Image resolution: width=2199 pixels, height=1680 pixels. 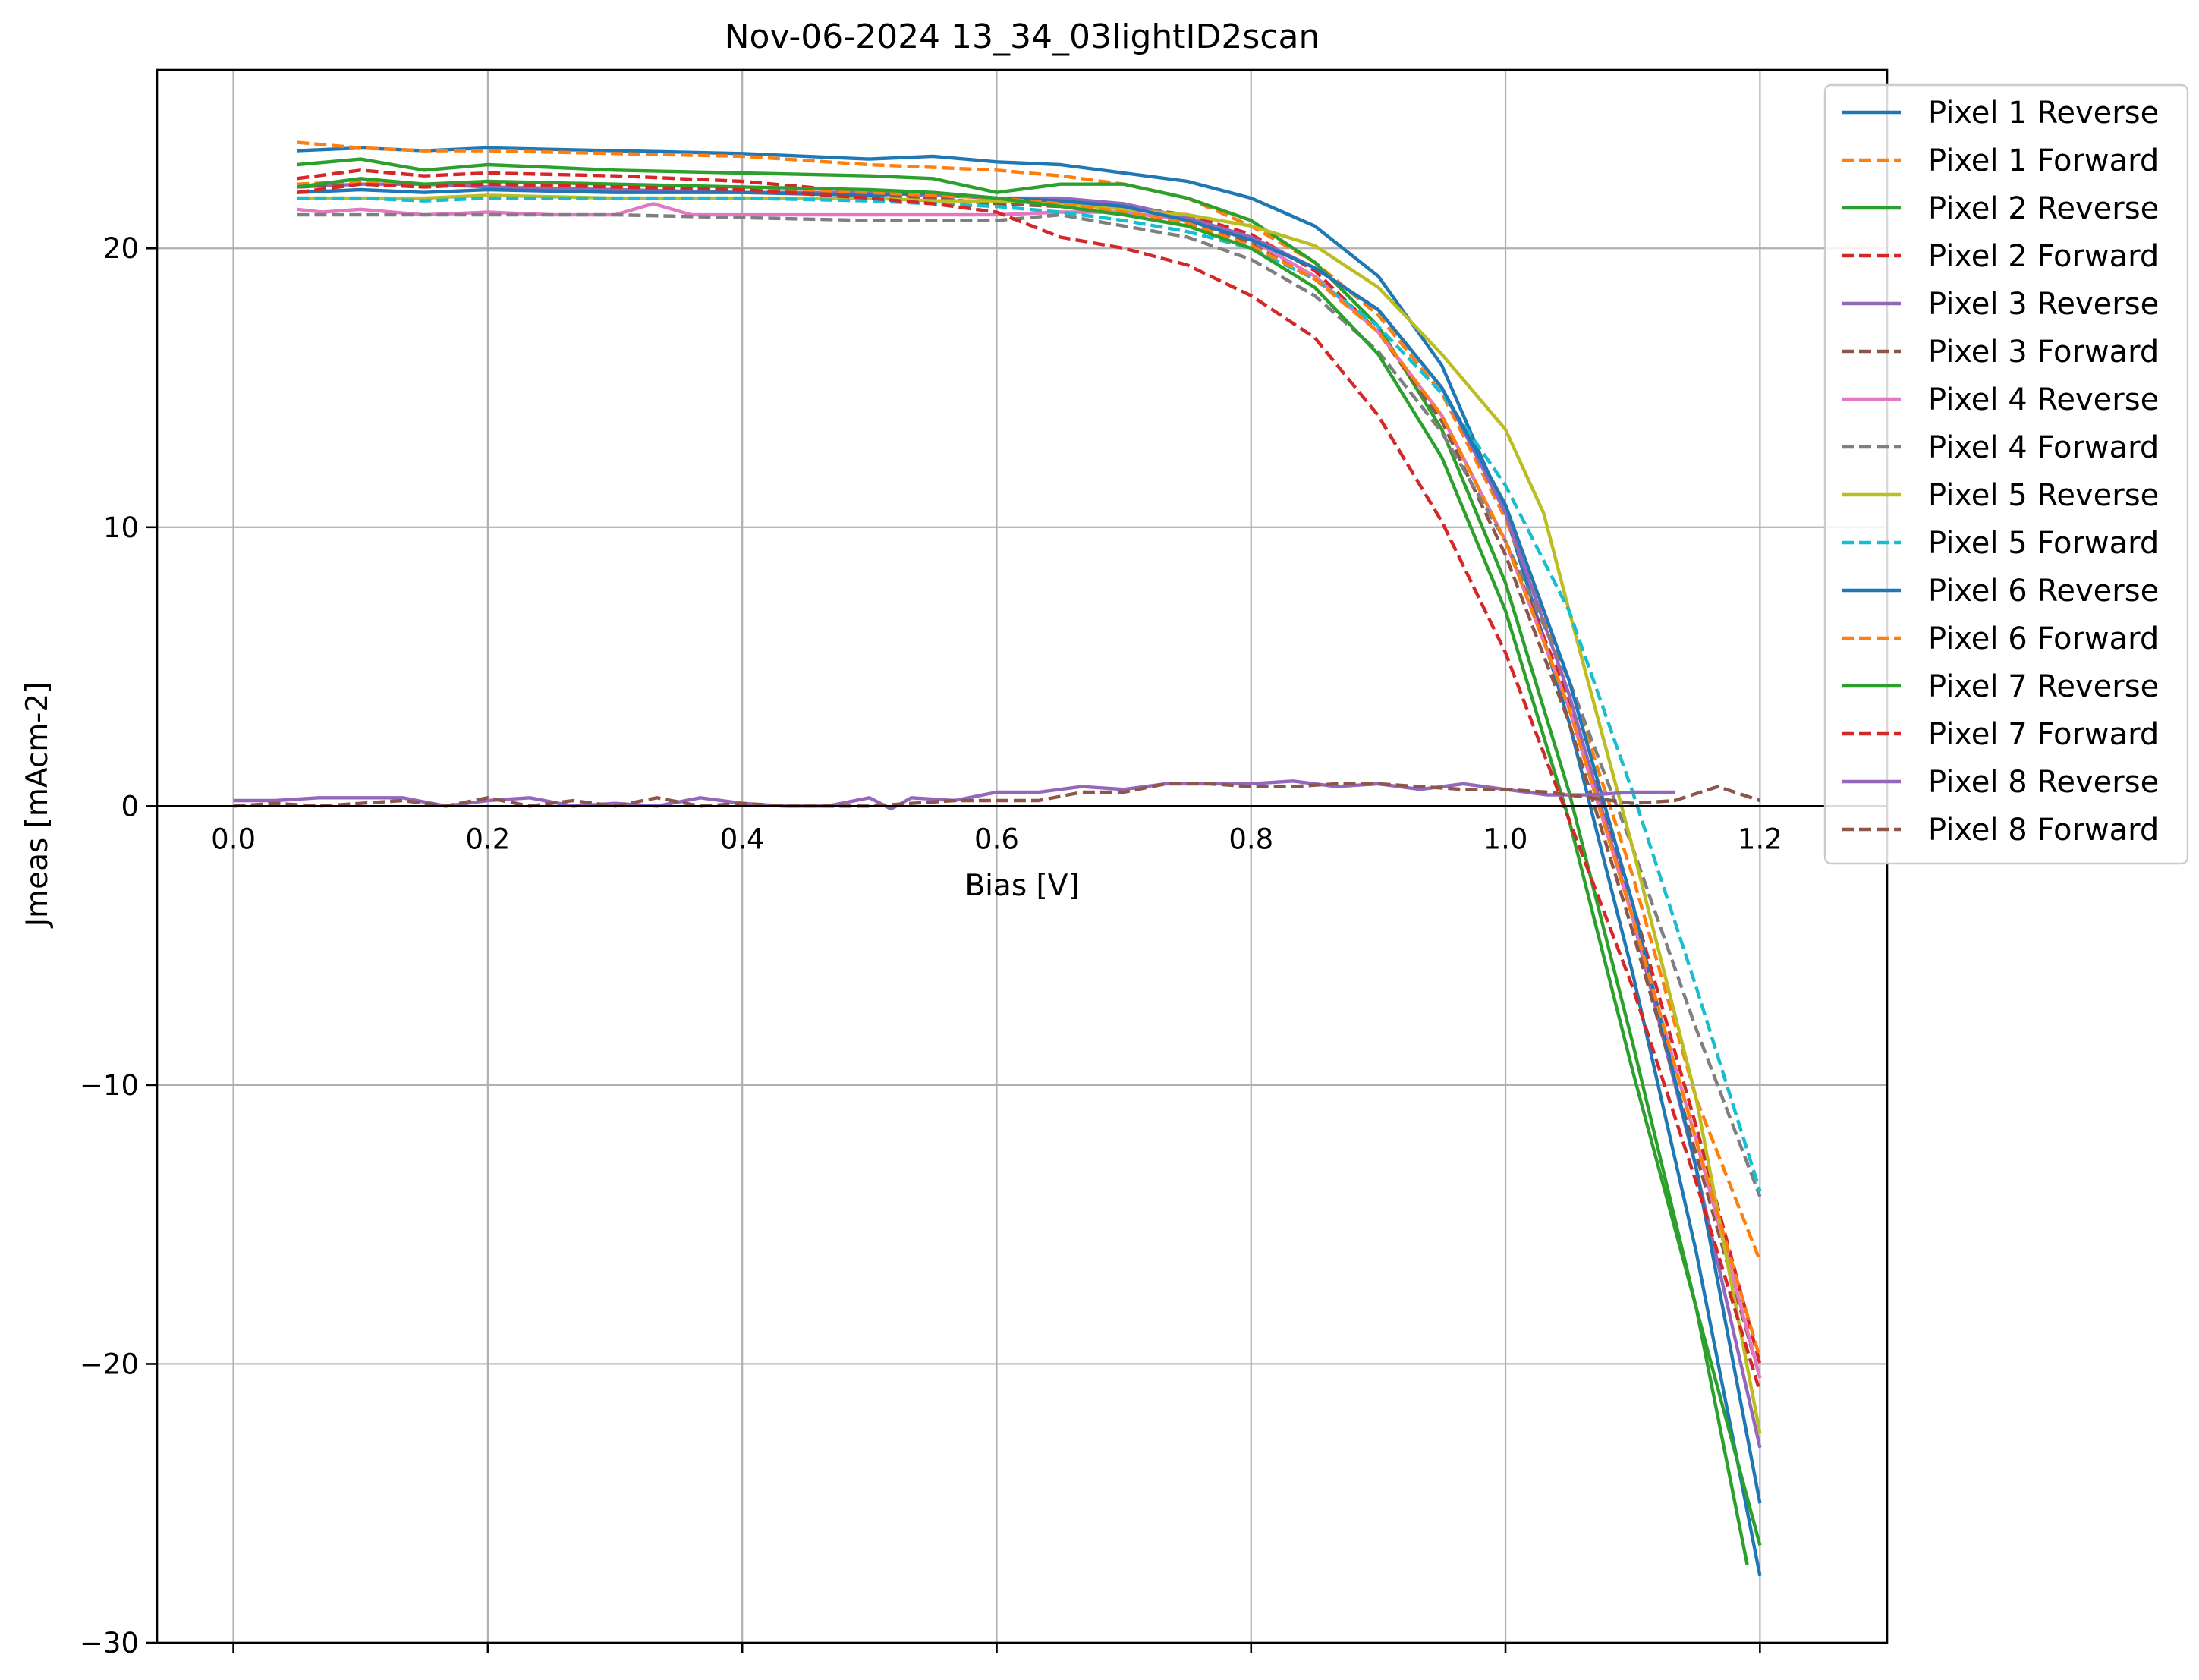 What do you see at coordinates (2043, 447) in the screenshot?
I see `legend-label: Pixel 4 Forward` at bounding box center [2043, 447].